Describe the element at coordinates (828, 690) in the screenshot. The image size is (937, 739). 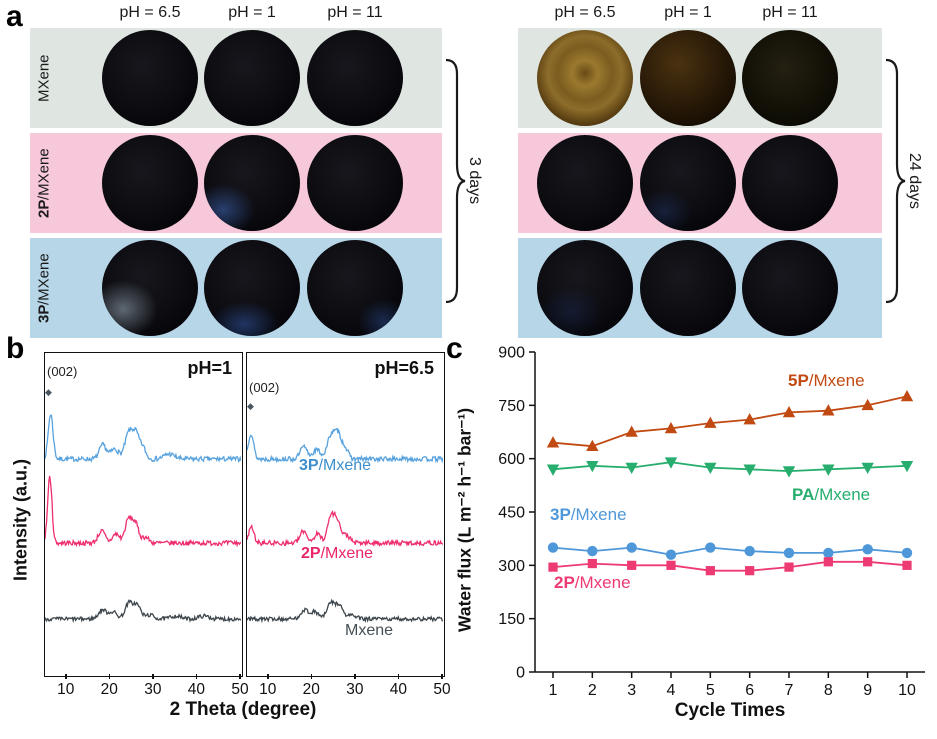
I see `x-tick-label: 8` at that location.